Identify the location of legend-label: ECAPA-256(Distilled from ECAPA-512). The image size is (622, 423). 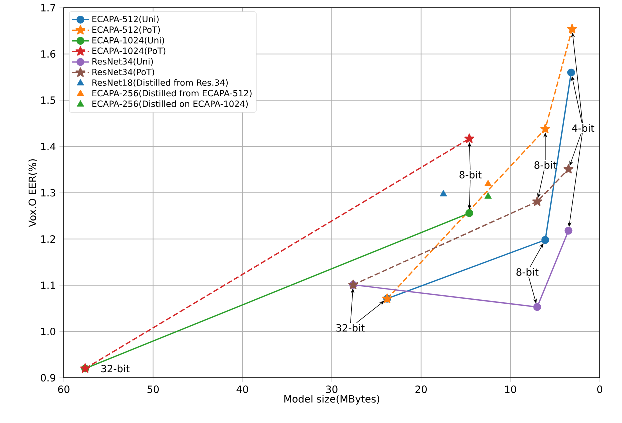
(172, 94).